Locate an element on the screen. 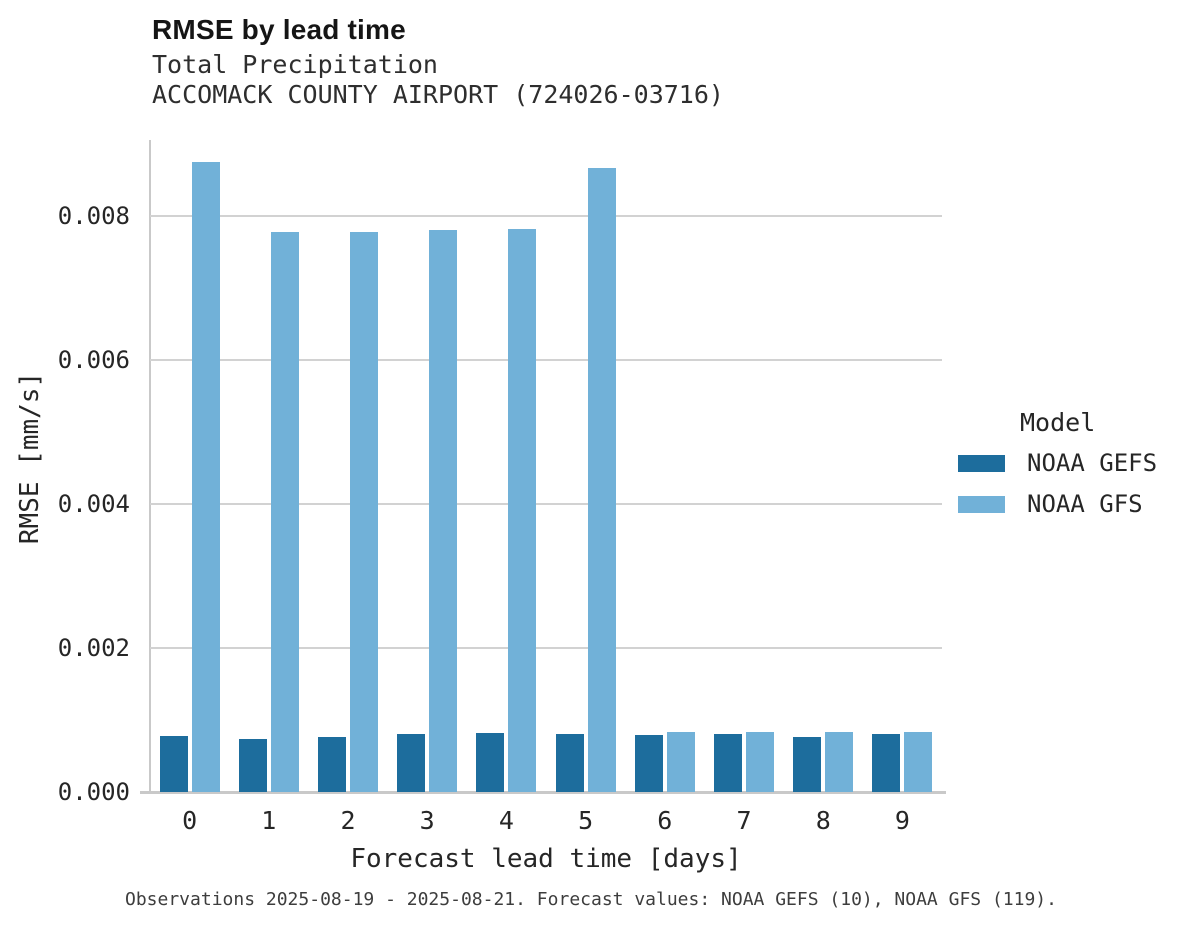  y-axis-spine is located at coordinates (150, 467).